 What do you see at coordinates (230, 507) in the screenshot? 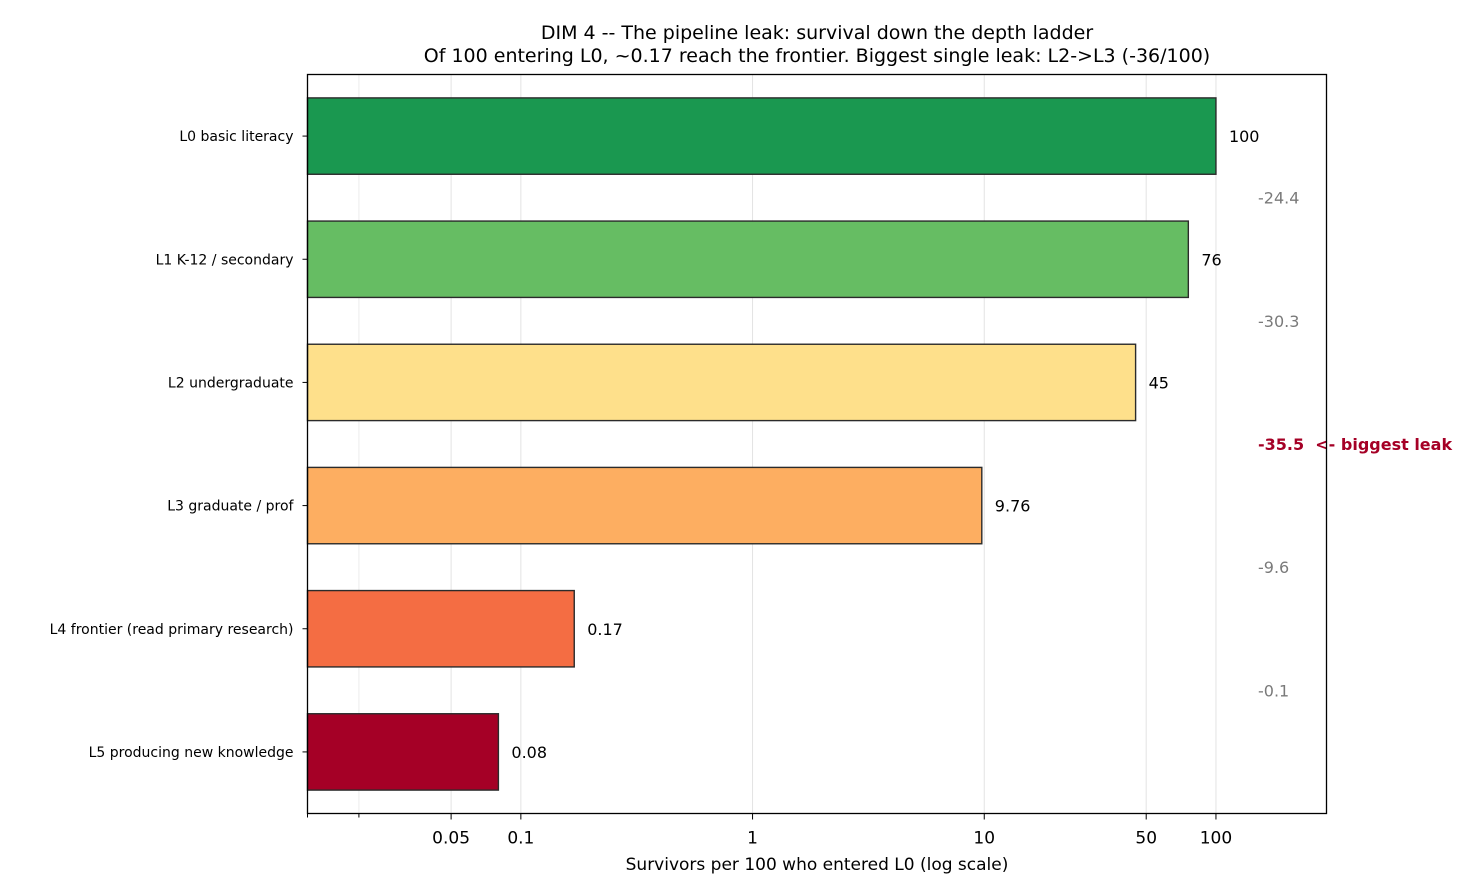
I see `category-label: L3 graduate / prof` at bounding box center [230, 507].